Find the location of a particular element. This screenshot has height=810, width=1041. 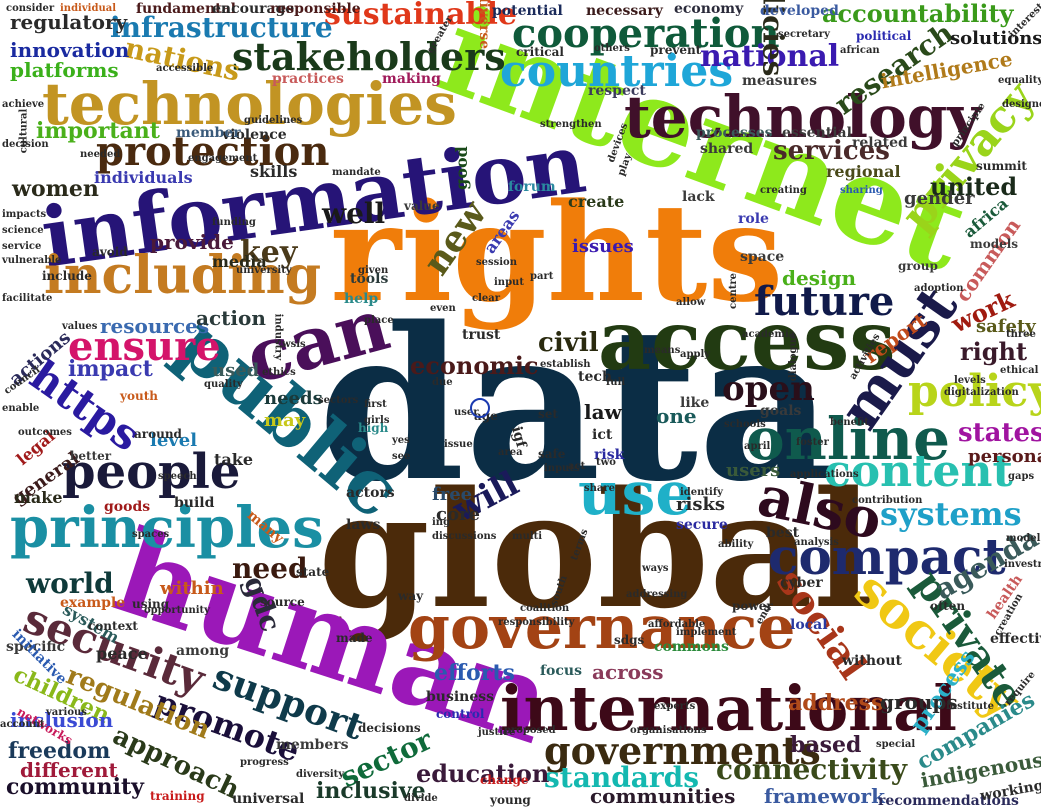

word: connectivity is located at coordinates (811, 769).